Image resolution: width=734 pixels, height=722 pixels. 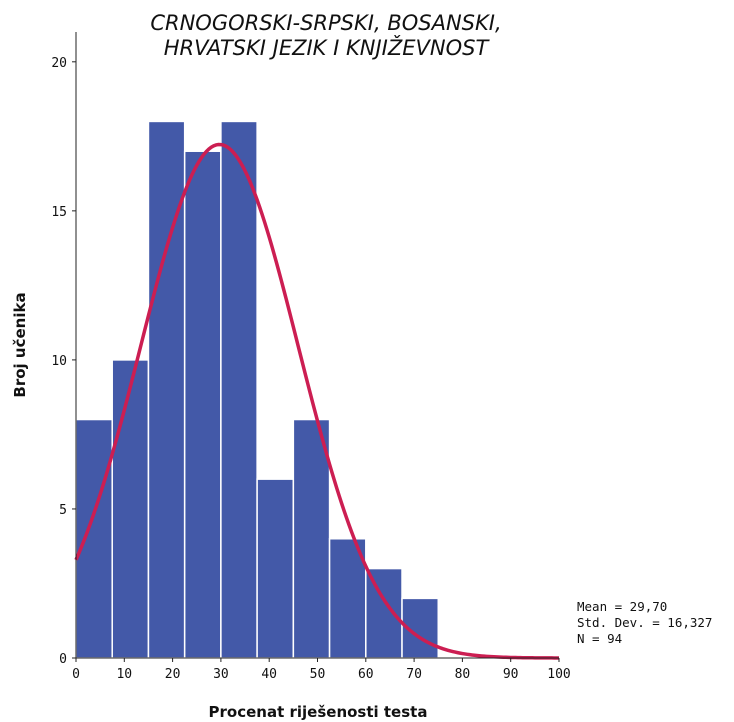 I want to click on x-tick-label: 60, so click(x=366, y=674).